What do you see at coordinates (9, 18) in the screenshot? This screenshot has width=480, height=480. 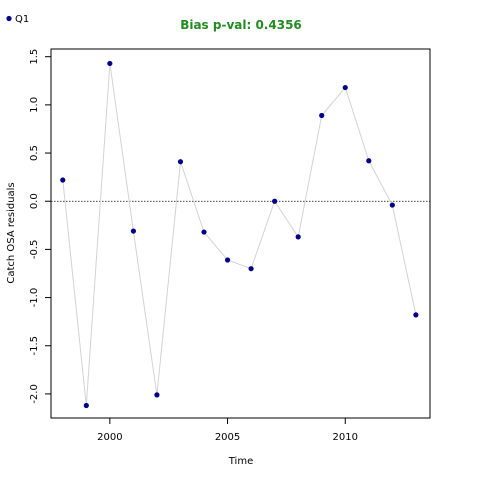 I see `legend-marker` at bounding box center [9, 18].